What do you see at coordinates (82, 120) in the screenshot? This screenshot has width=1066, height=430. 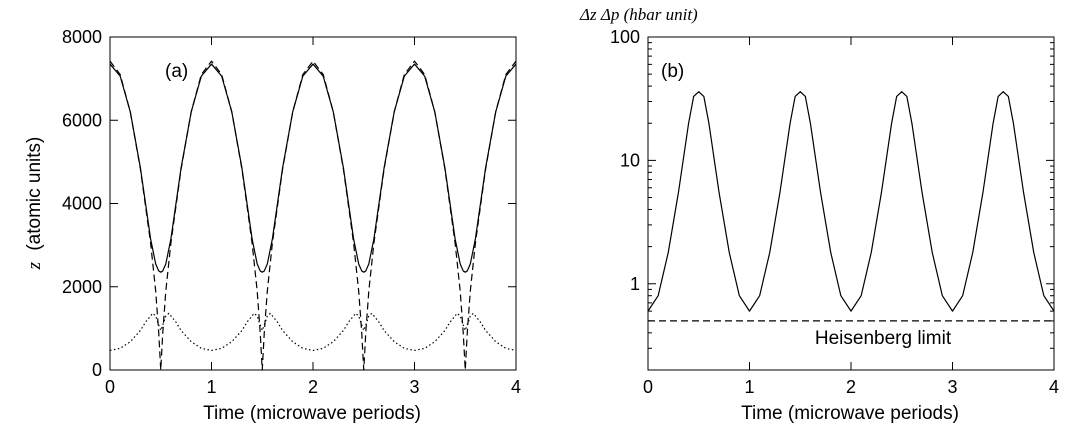 I see `panel-a-y-tick-label: 6000` at bounding box center [82, 120].